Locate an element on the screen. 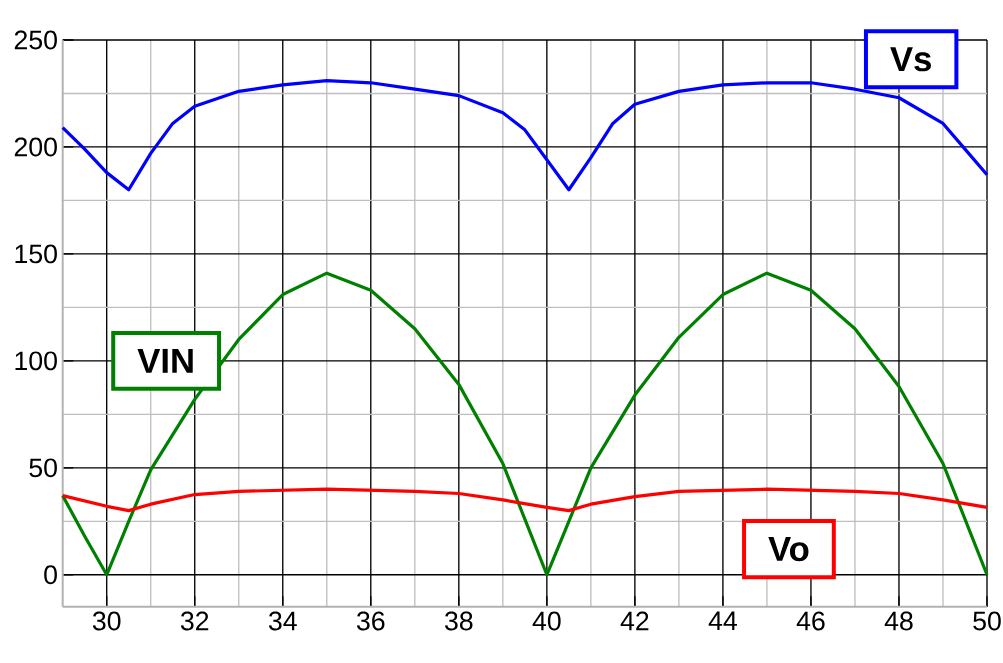  x-tick-label: 36 is located at coordinates (370, 621).